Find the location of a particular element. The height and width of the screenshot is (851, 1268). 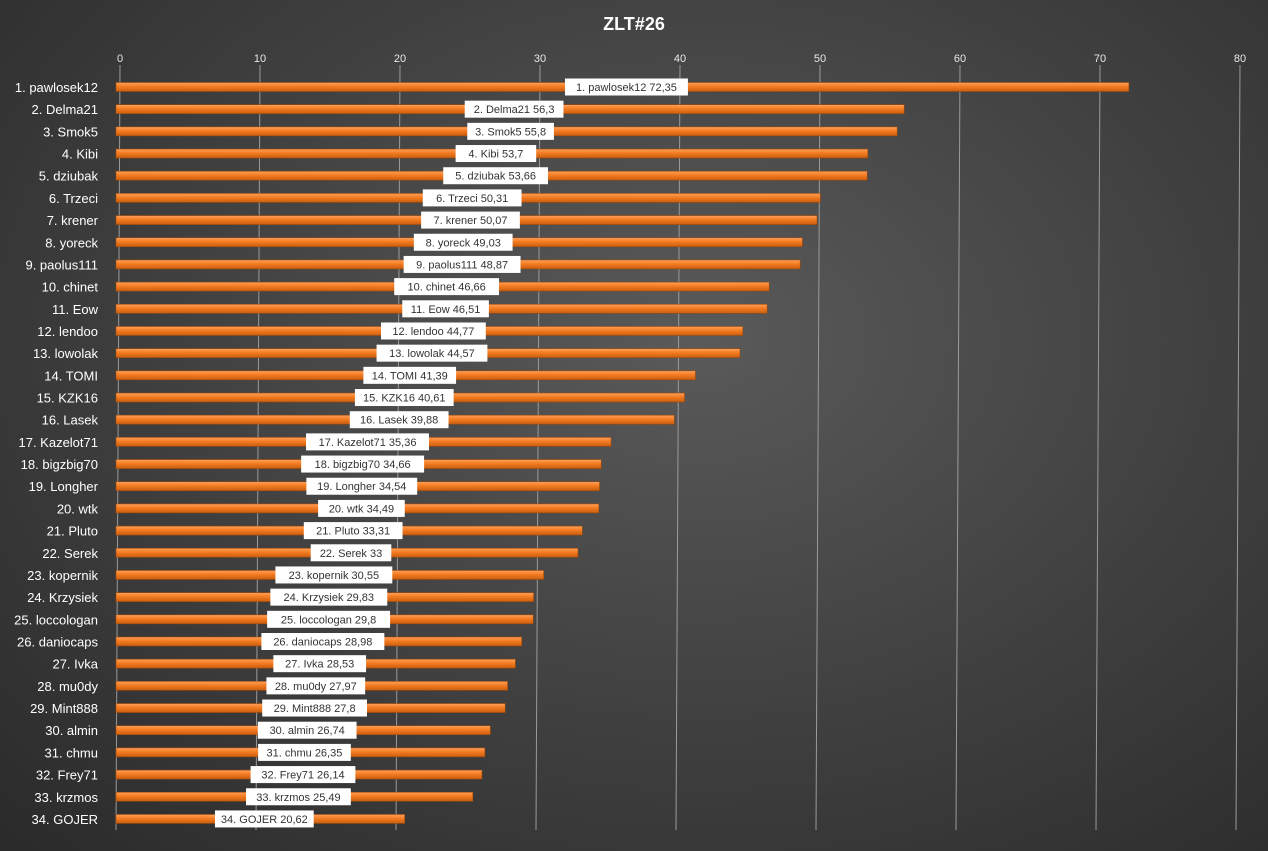

data-label: 11. Eow 46,51 is located at coordinates (446, 310).